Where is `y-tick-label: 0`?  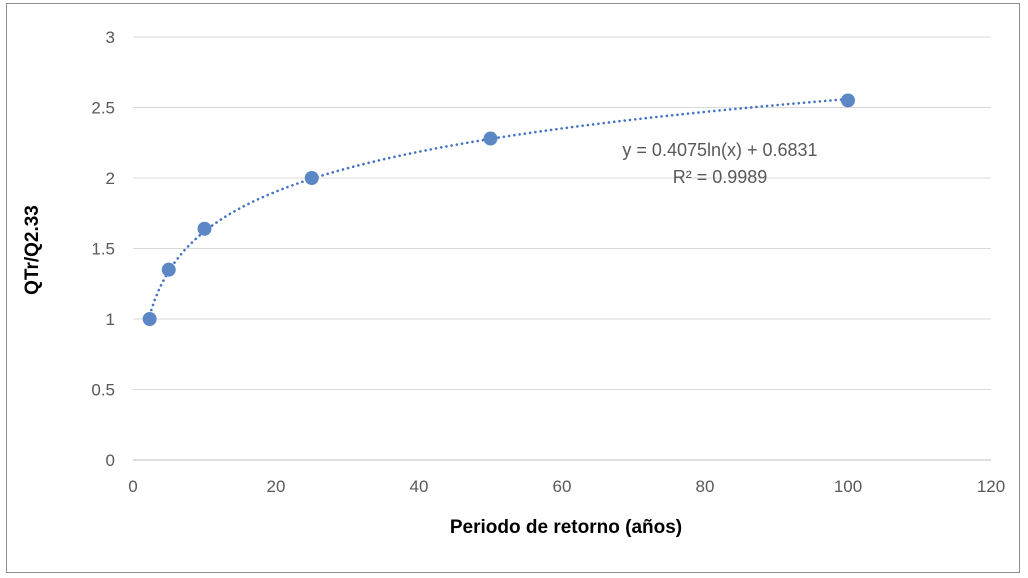
y-tick-label: 0 is located at coordinates (110, 460).